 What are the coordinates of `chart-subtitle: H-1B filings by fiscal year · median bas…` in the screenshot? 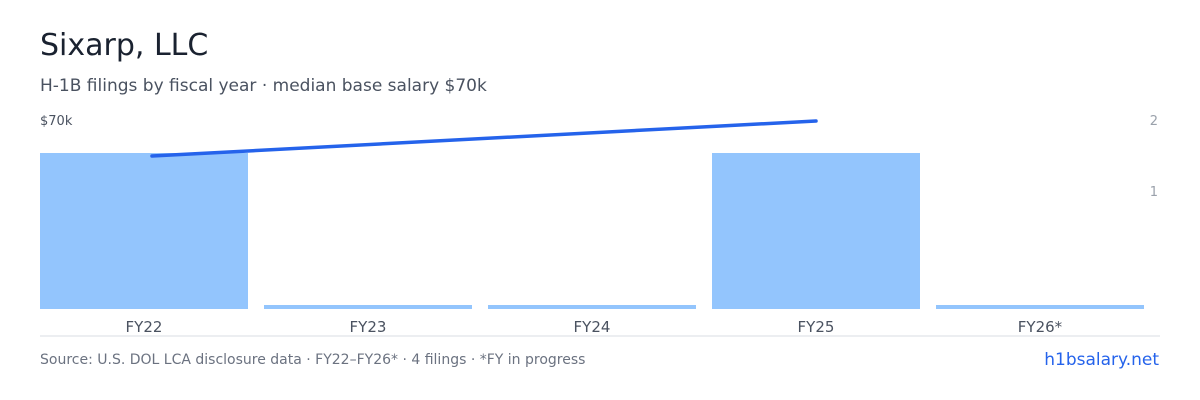 It's located at (263, 86).